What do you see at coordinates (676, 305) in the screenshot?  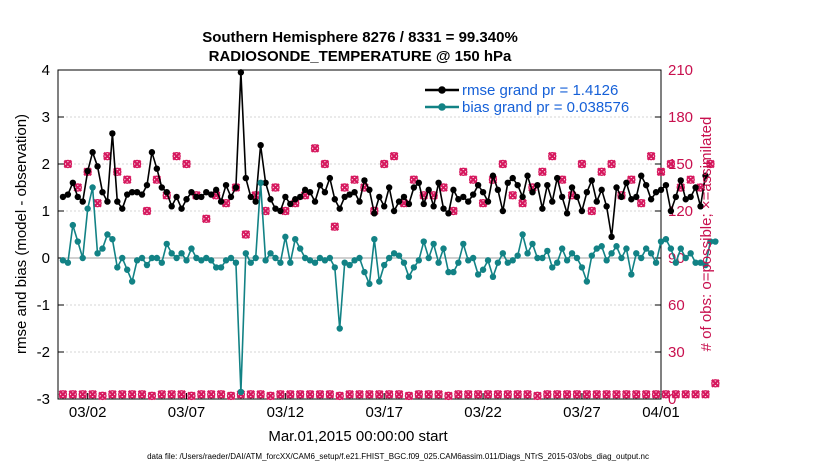 I see `y2-tick-label: 60` at bounding box center [676, 305].